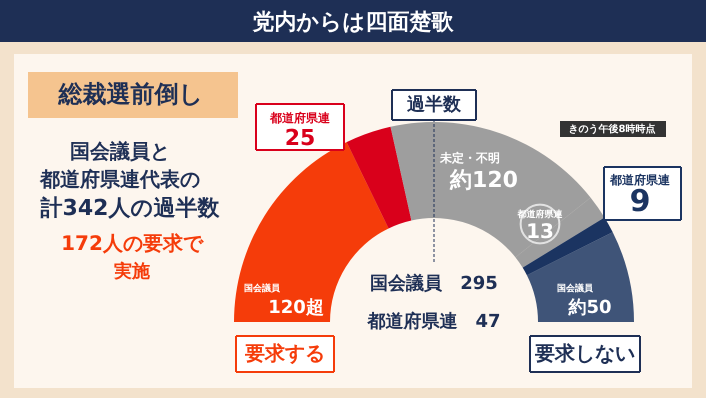  What do you see at coordinates (296, 307) in the screenshot?
I see `data-label: 120超` at bounding box center [296, 307].